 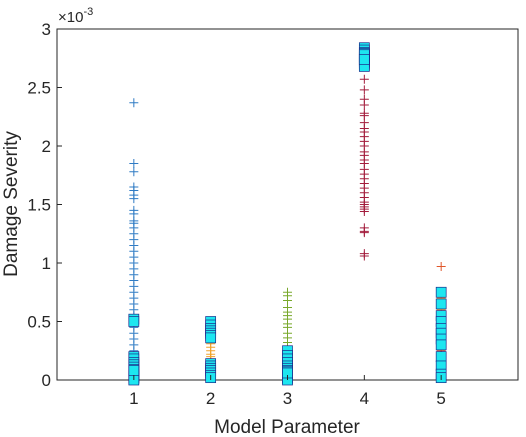 What do you see at coordinates (440, 398) in the screenshot?
I see `x-tick-label: 5` at bounding box center [440, 398].